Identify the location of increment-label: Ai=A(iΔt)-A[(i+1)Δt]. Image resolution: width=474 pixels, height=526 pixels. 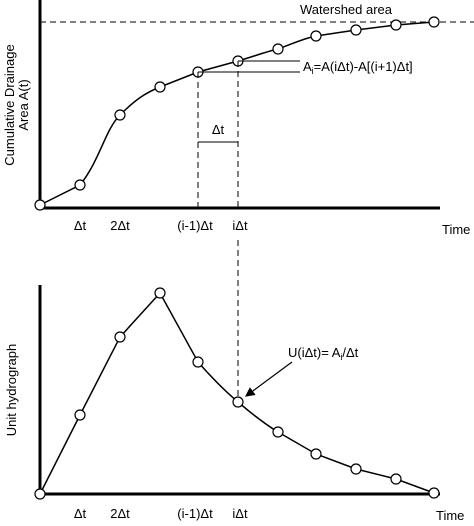
(358, 67).